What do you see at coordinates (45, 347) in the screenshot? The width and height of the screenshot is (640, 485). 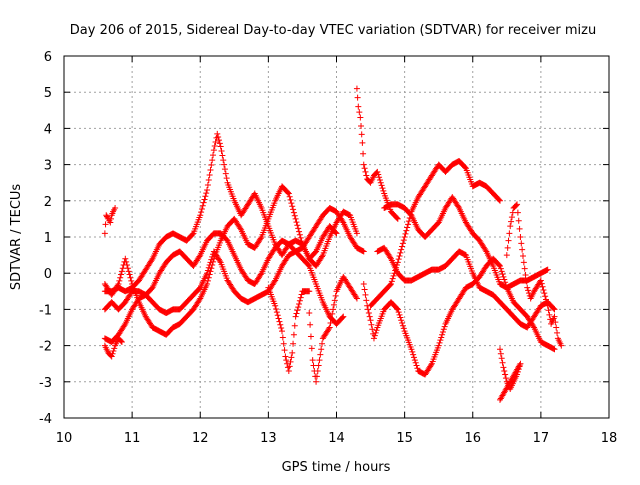 I see `y-tick-label: -2` at bounding box center [45, 347].